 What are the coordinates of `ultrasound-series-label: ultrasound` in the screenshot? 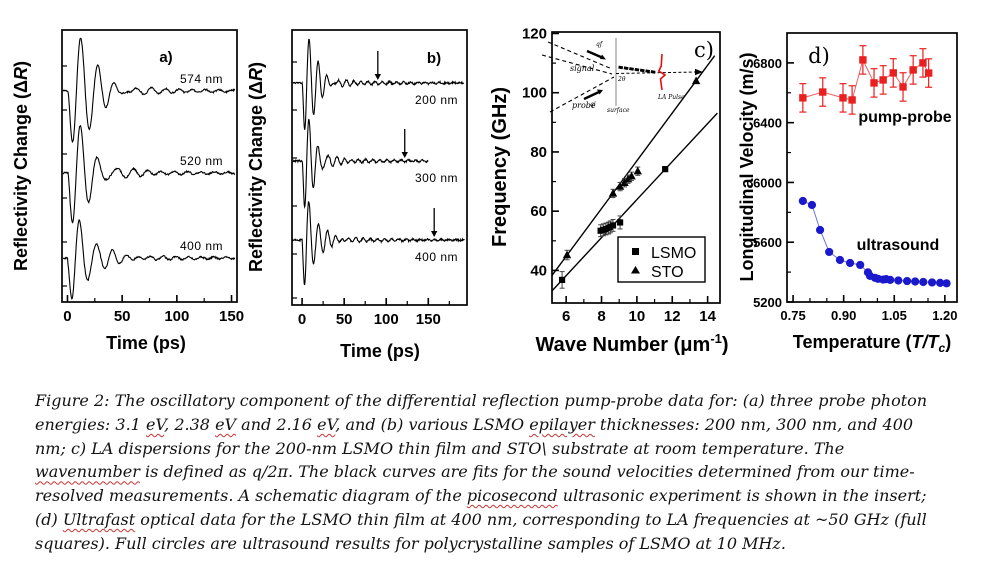 It's located at (898, 245).